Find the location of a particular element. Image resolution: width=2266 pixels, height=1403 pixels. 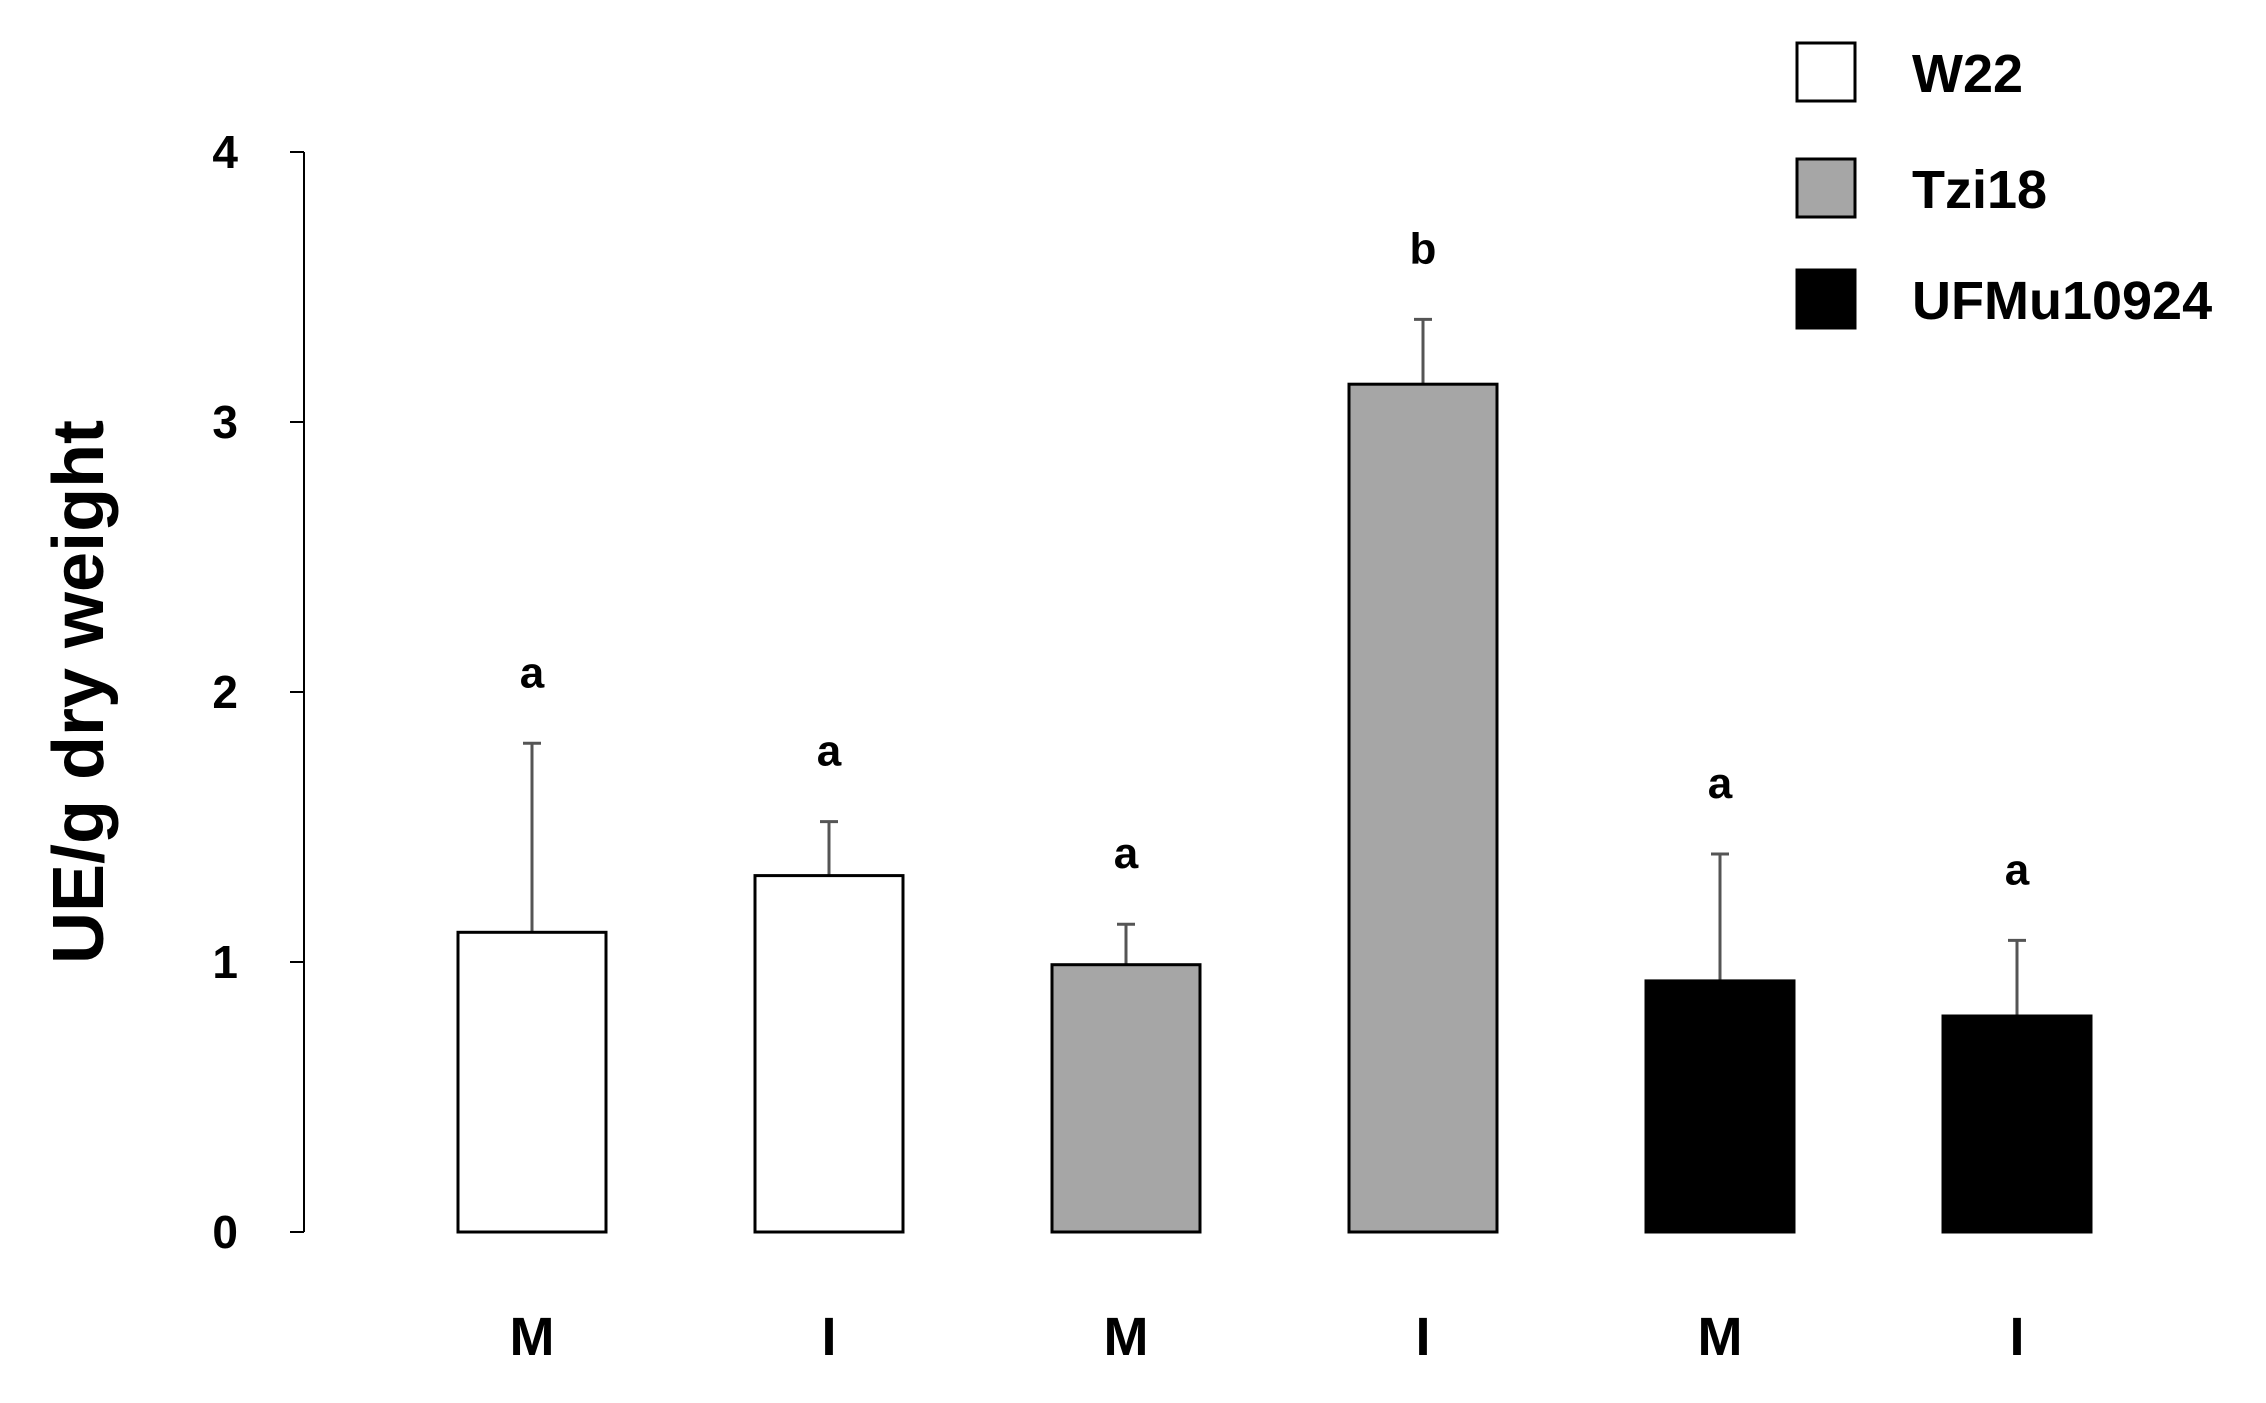

y-tick-label: 4 is located at coordinates (225, 152).